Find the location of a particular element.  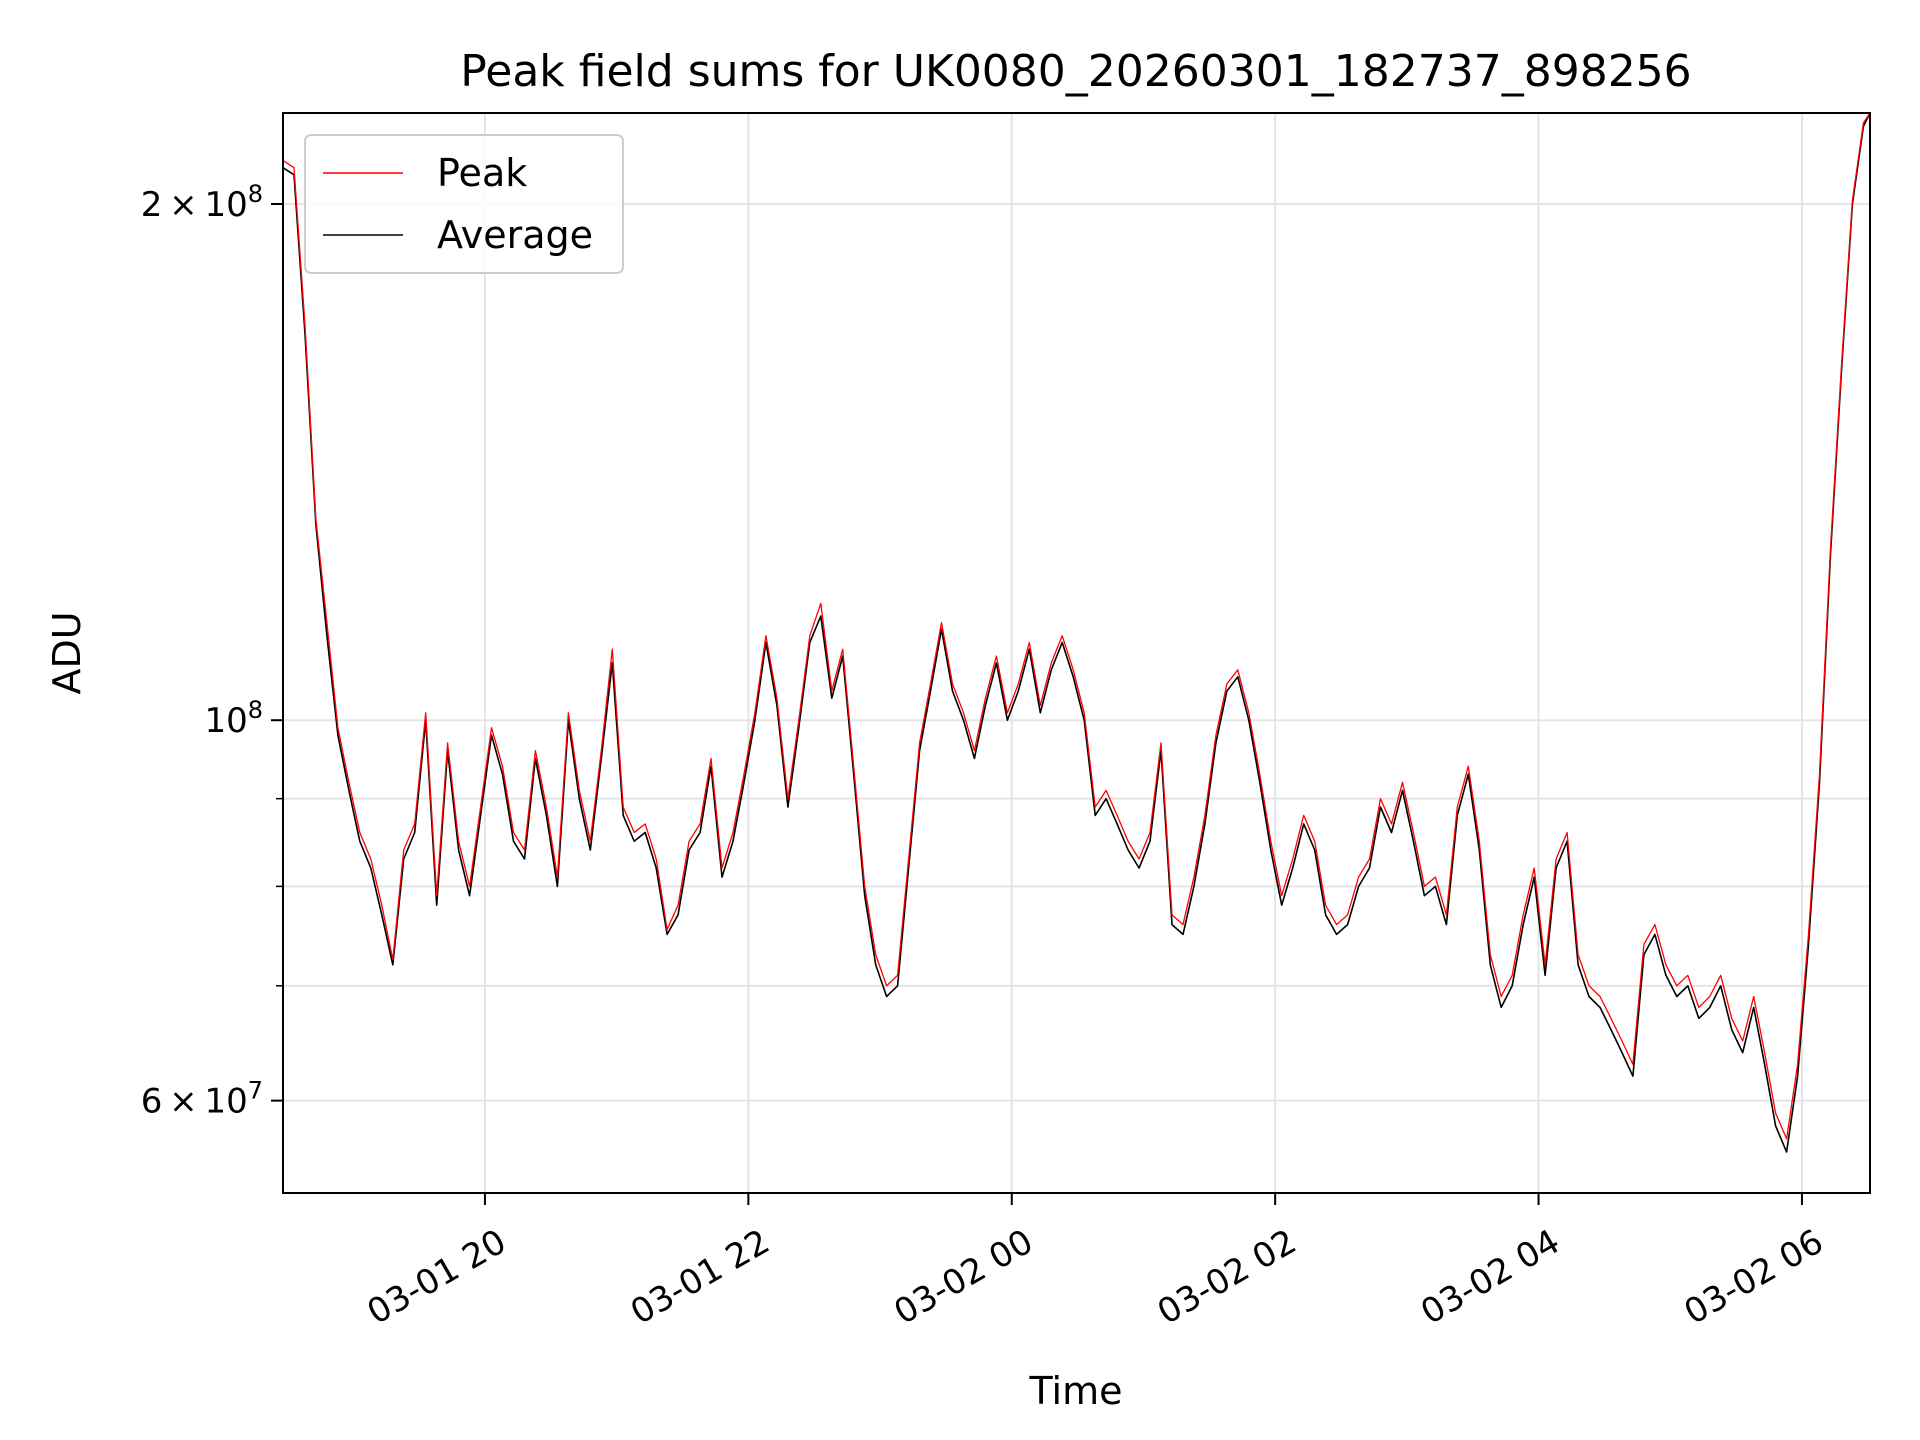

y-tick-label: 108 is located at coordinates (233, 718).